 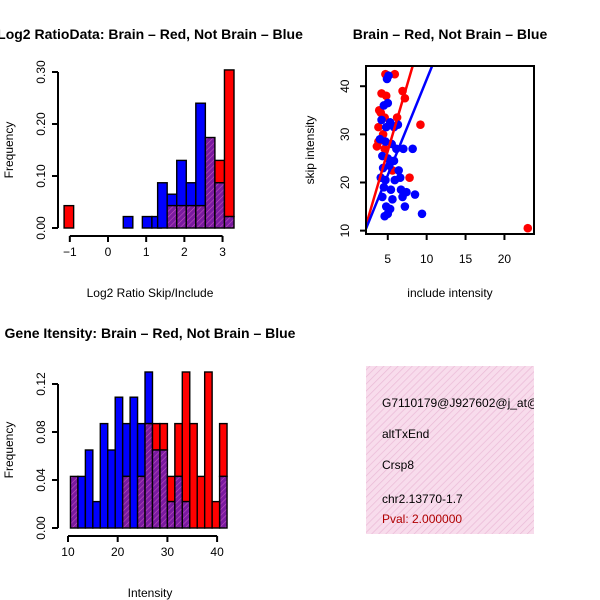 I want to click on scatter-x-tick-label: 10, so click(x=427, y=259).